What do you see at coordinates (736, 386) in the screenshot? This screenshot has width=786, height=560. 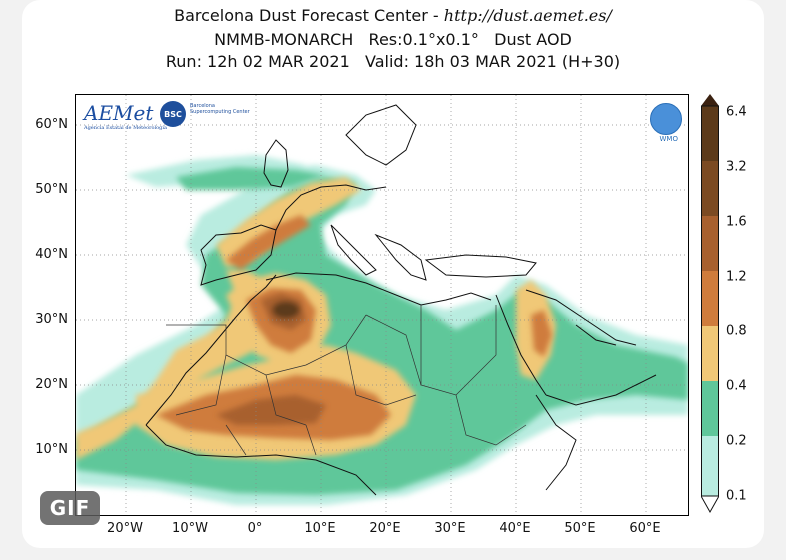 I see `colorbar-label: 0.4` at bounding box center [736, 386].